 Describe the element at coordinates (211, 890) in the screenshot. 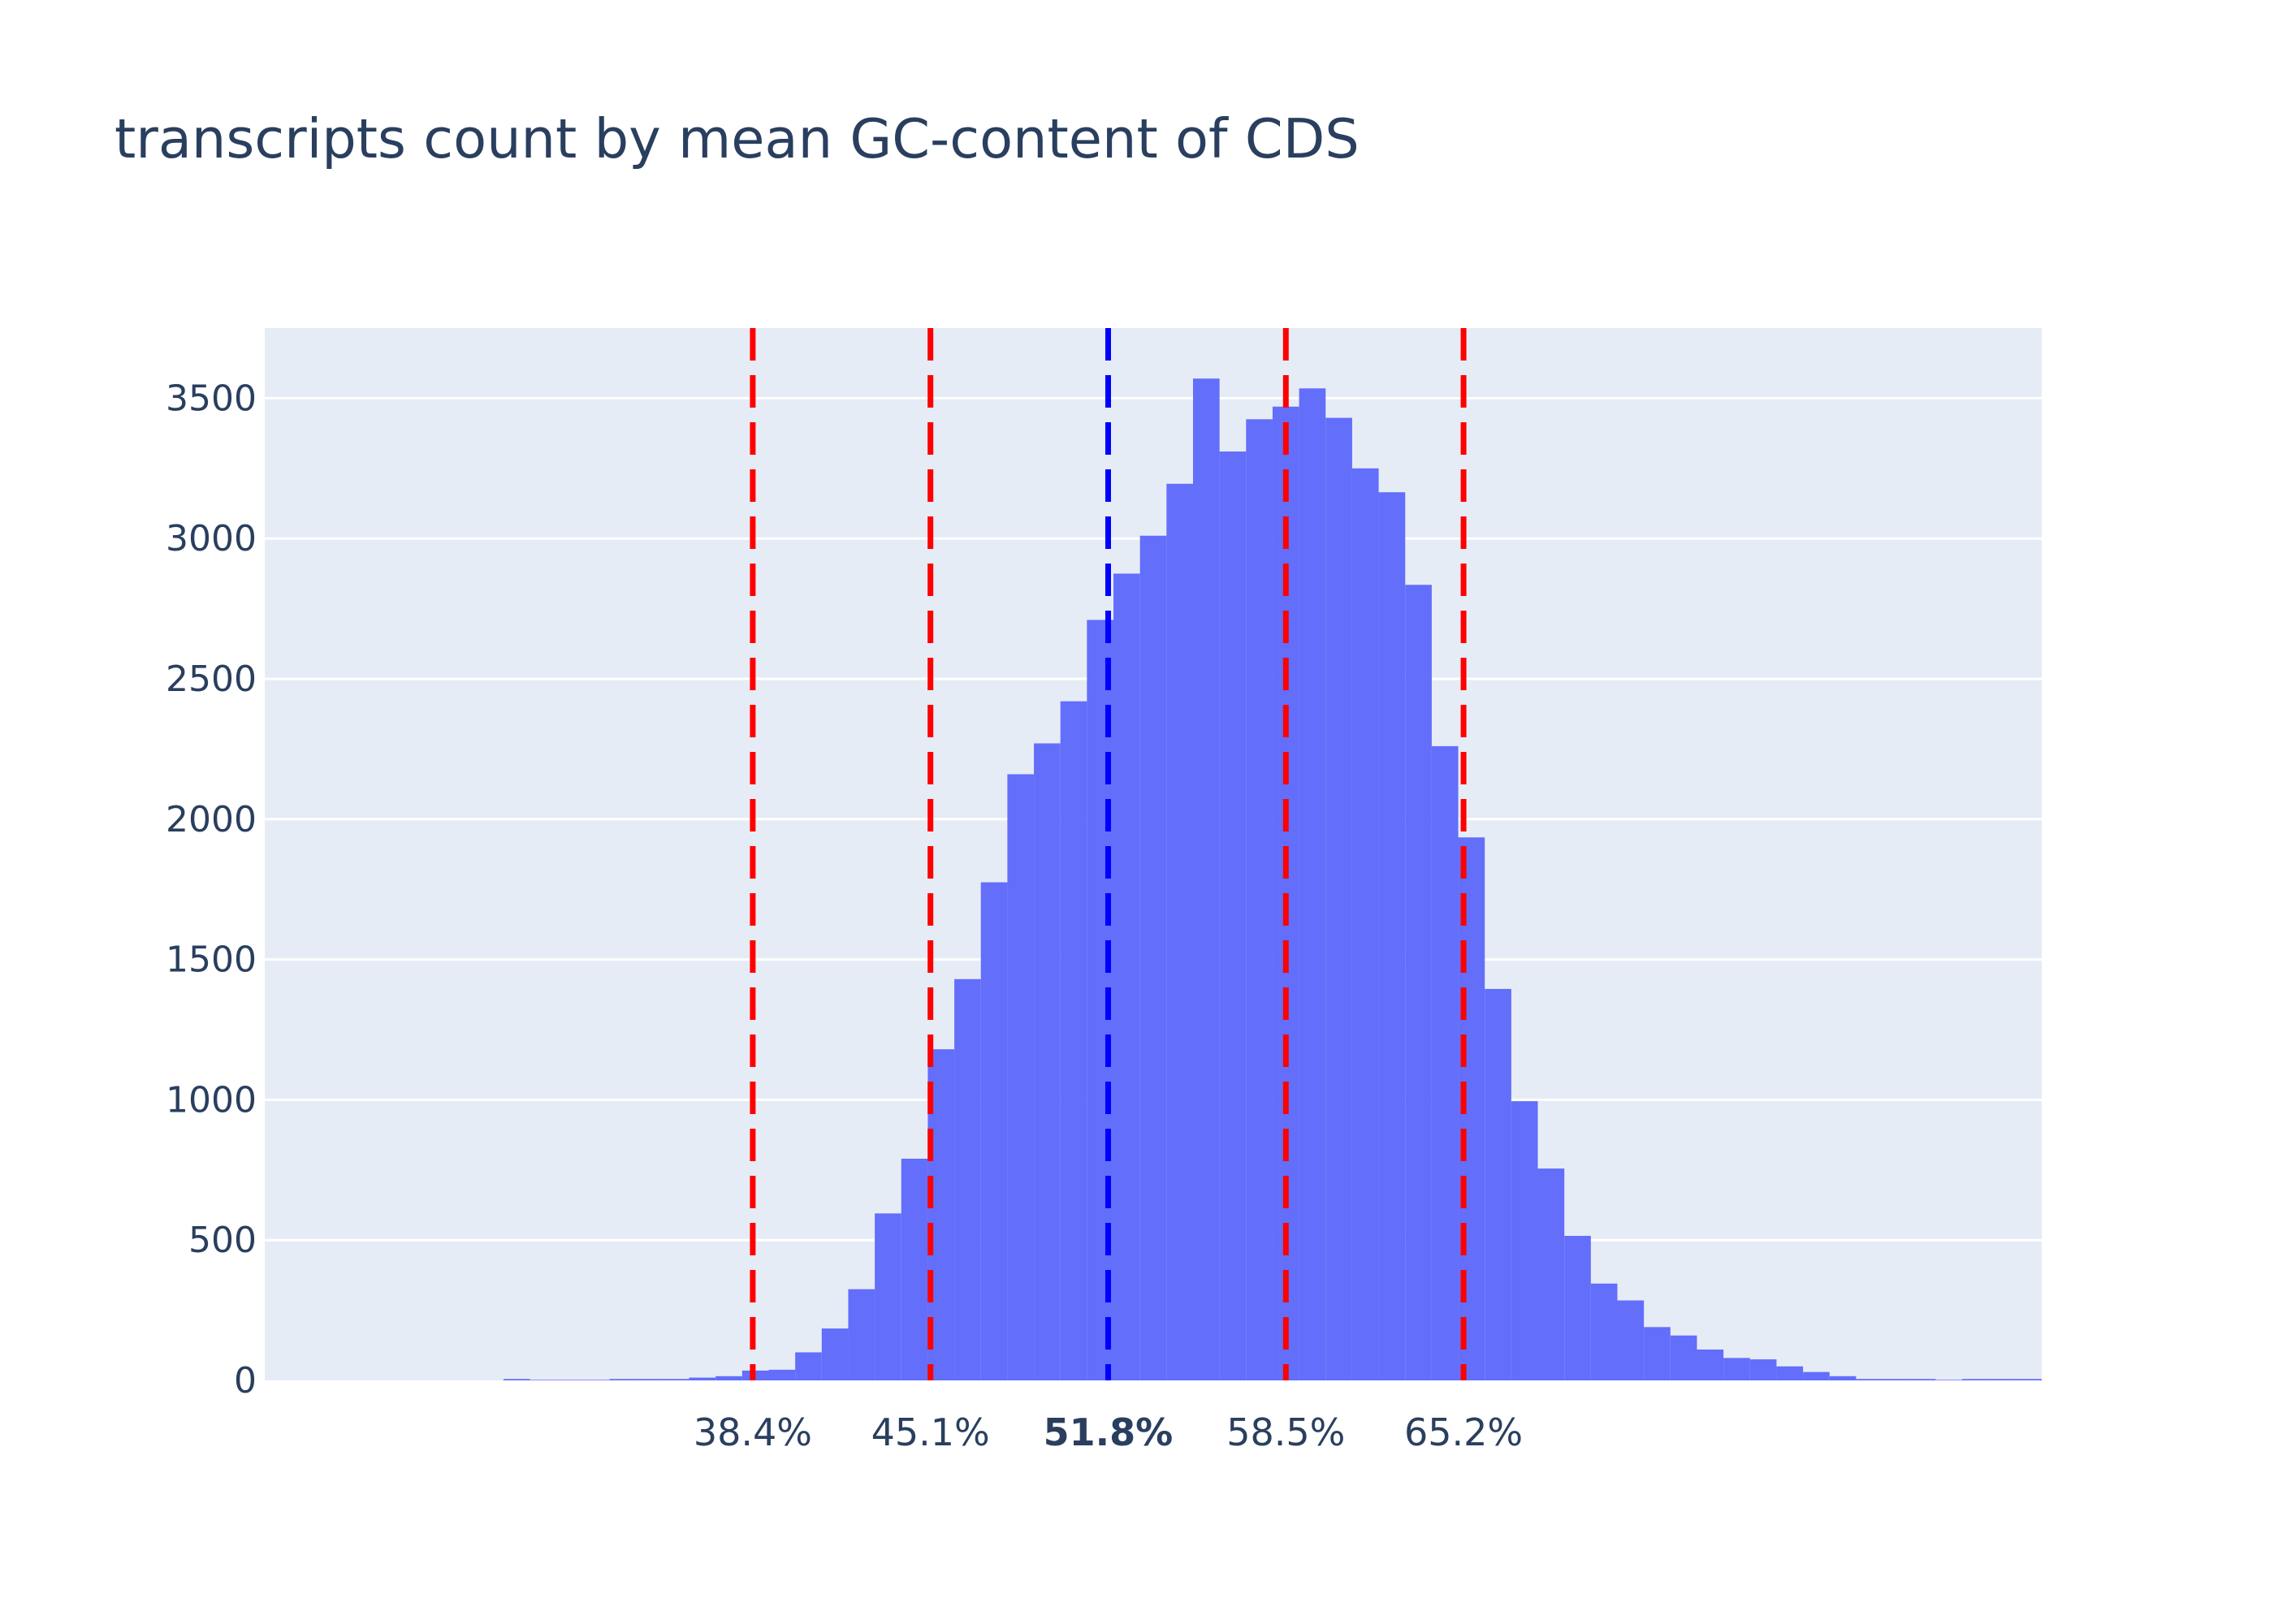

I see `y-axis-ticks: 0 500 1000 1500 2000 2500 3000 3500` at that location.